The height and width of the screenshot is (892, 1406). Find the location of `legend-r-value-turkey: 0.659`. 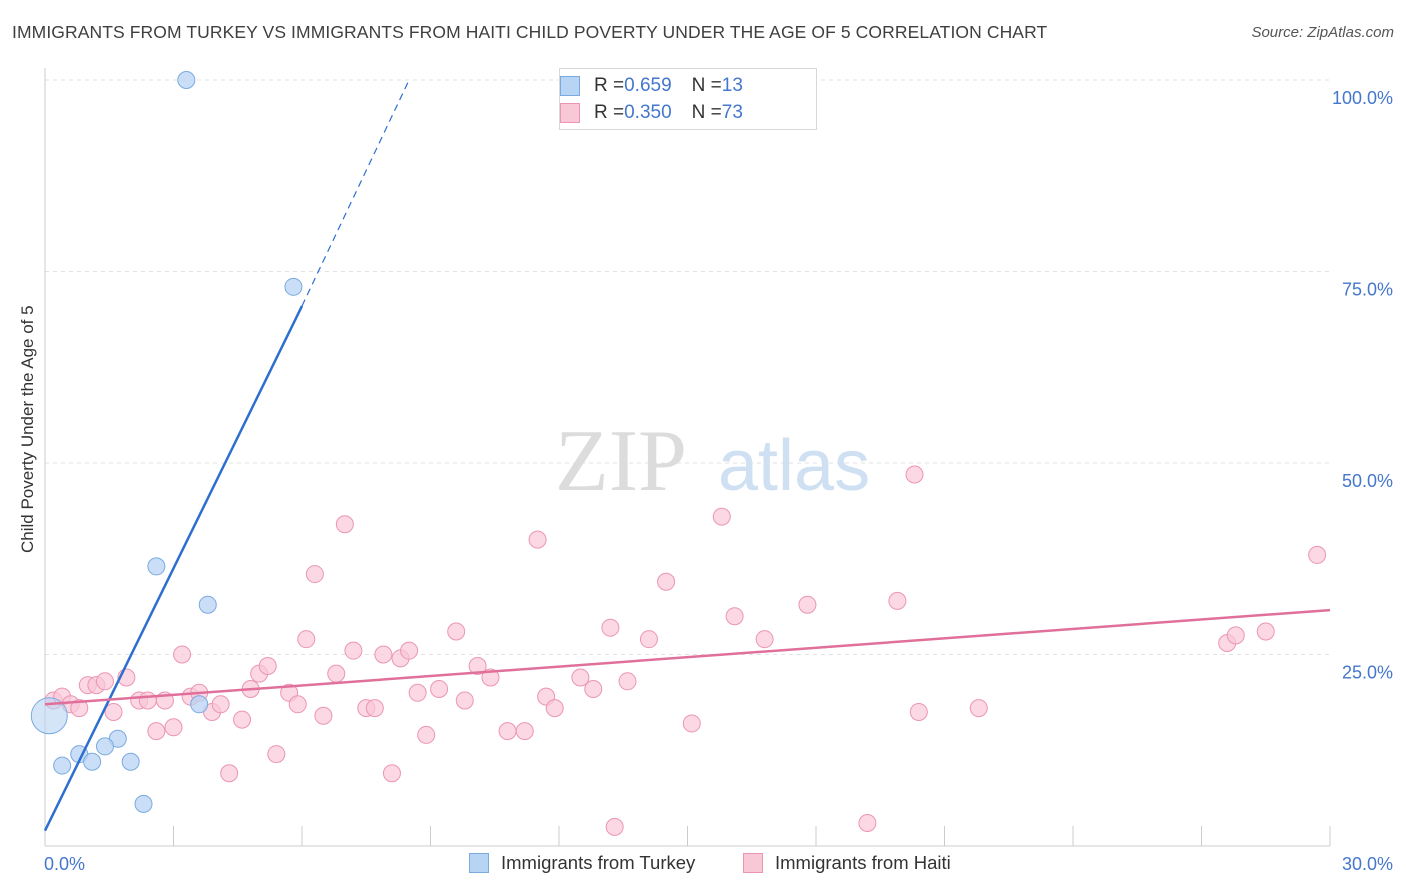

legend-r-value-turkey: 0.659 is located at coordinates (648, 85).